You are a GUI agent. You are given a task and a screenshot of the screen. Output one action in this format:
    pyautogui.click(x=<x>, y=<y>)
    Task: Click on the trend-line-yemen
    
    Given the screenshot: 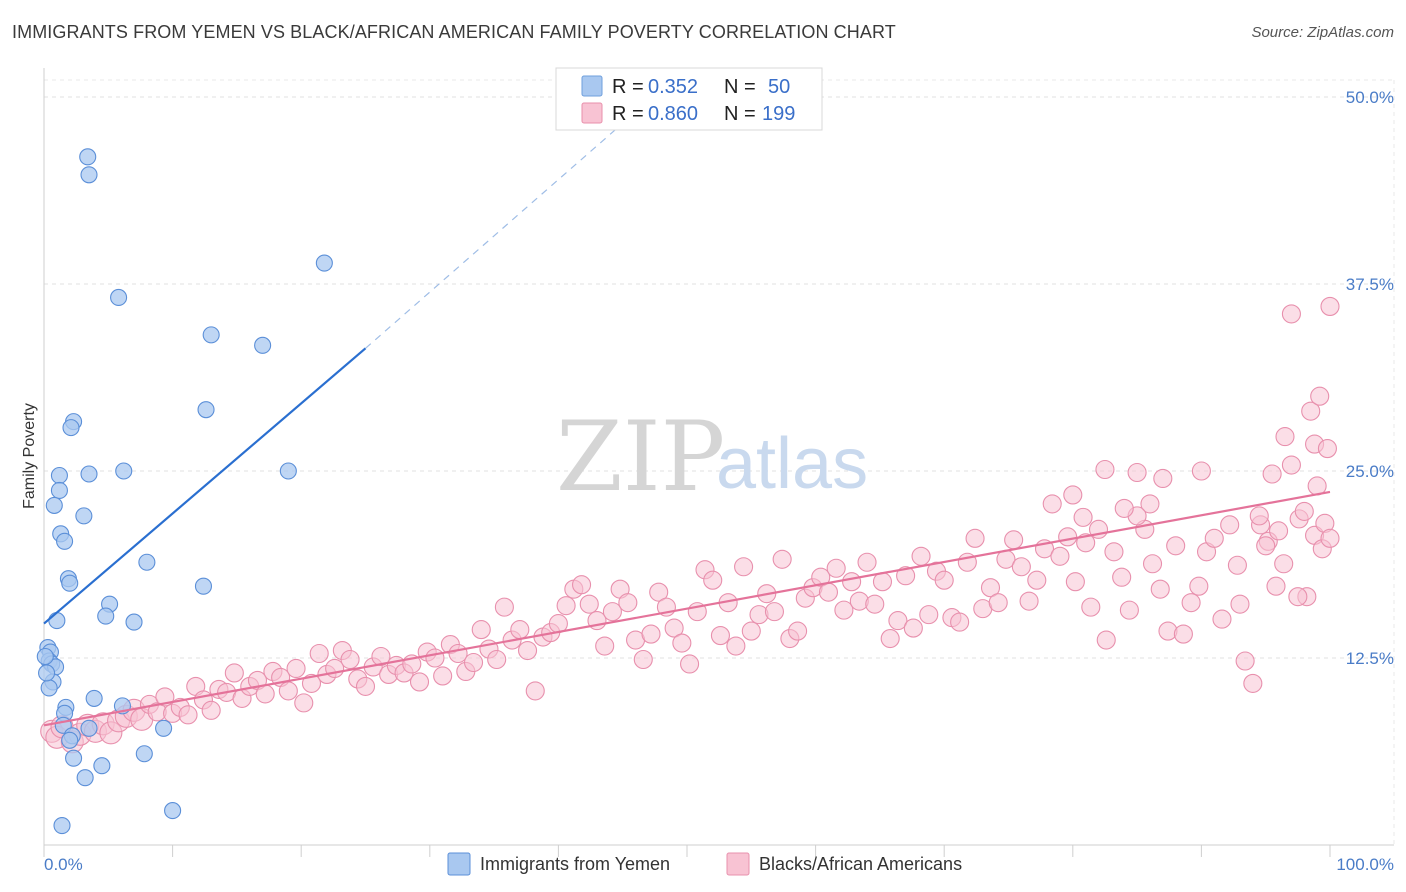 What is the action you would take?
    pyautogui.click(x=205, y=486)
    